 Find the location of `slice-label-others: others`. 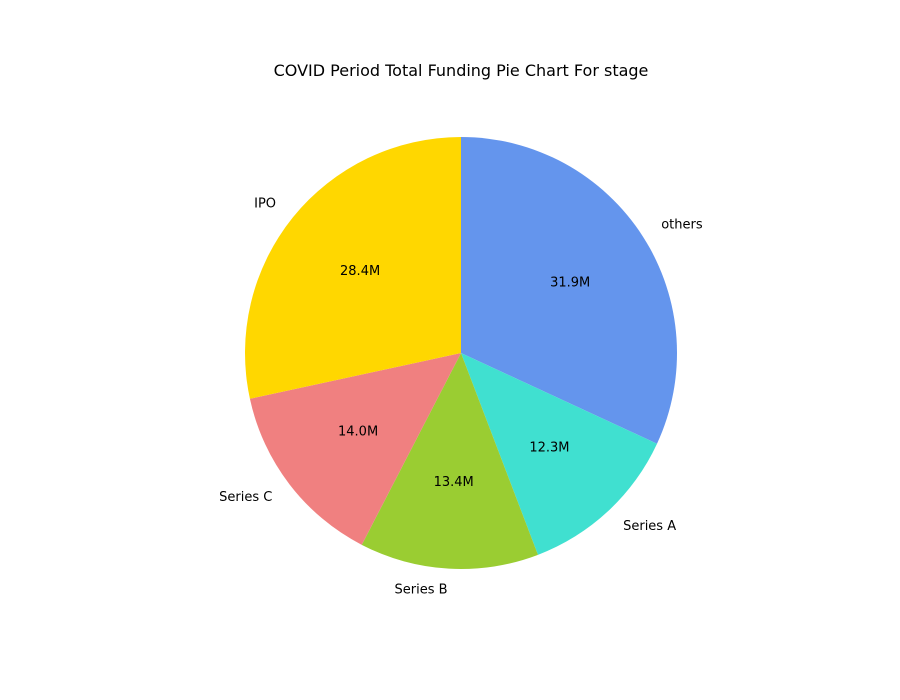

slice-label-others: others is located at coordinates (682, 225).